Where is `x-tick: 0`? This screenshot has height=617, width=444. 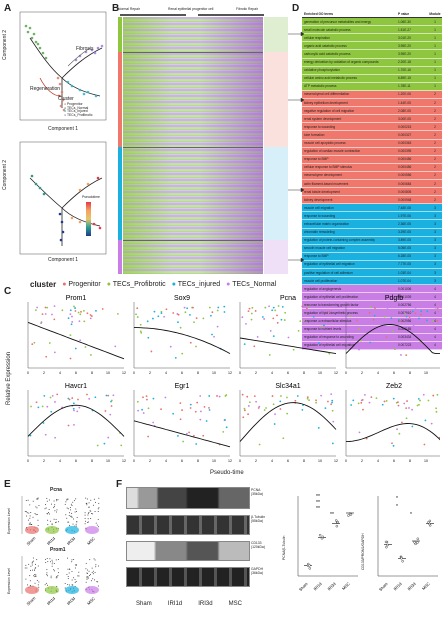 x-tick: 0 is located at coordinates (346, 461).